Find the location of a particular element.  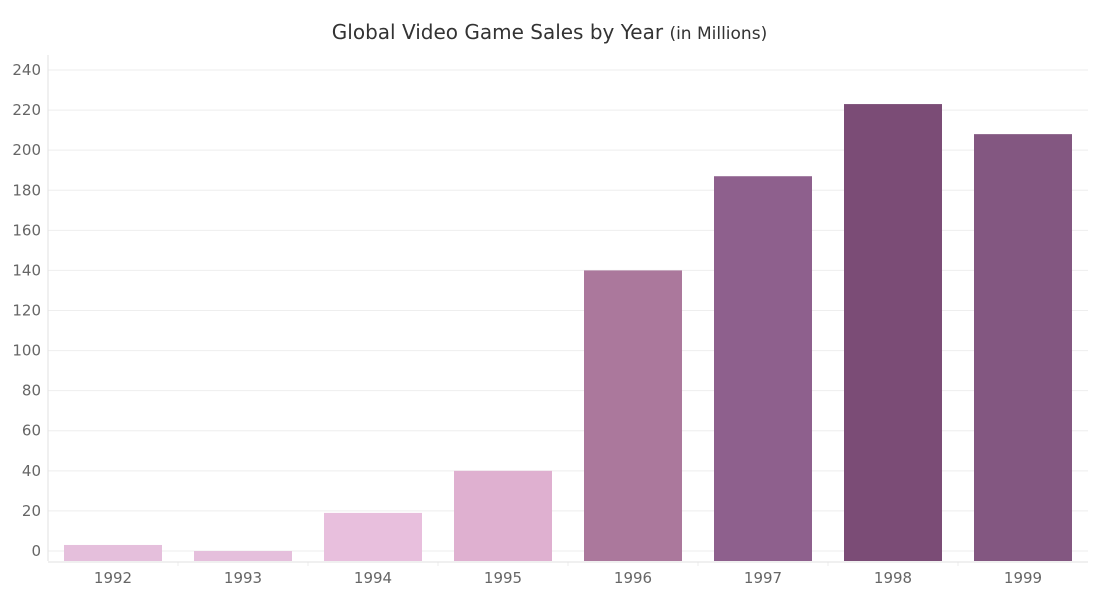

y-tick-label: 240 is located at coordinates (26, 70).